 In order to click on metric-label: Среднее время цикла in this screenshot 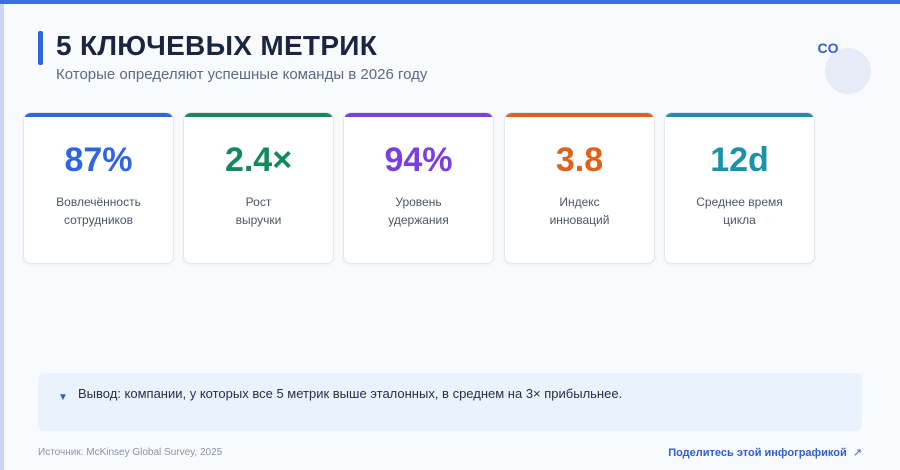, I will do `click(739, 211)`.